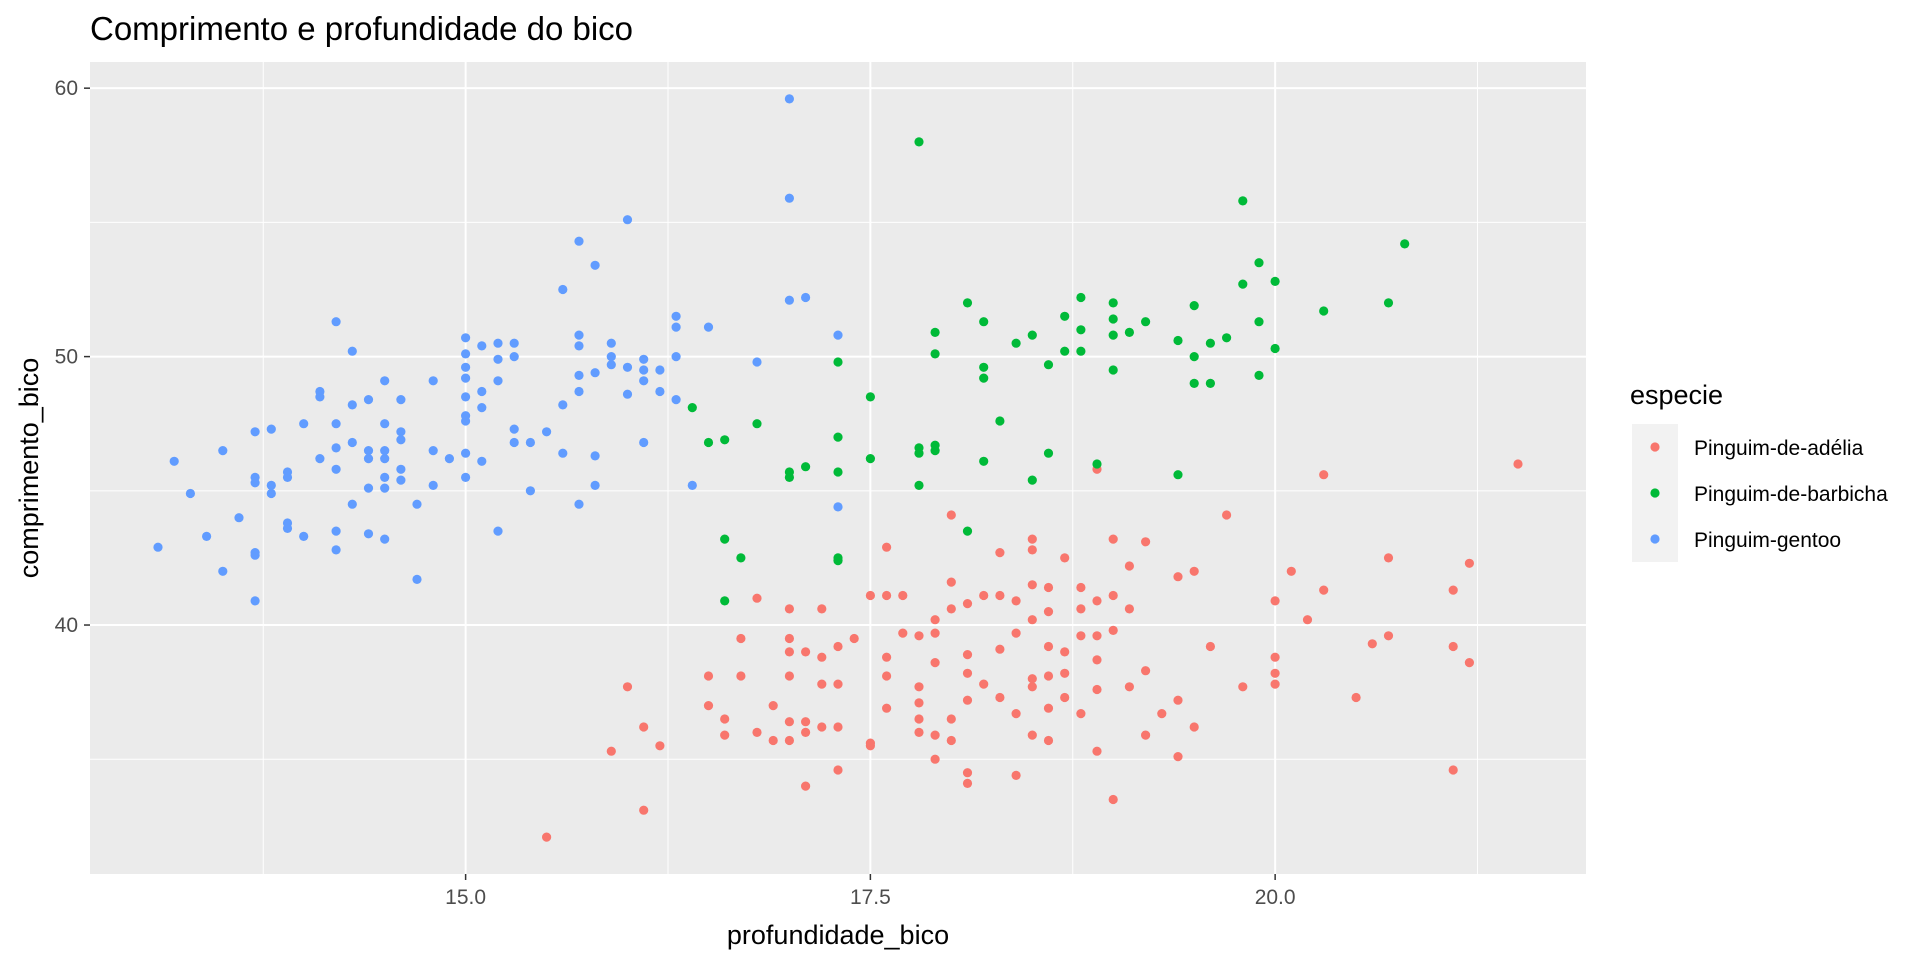  I want to click on legend-label: Pinguim-de-barbicha, so click(1791, 494).